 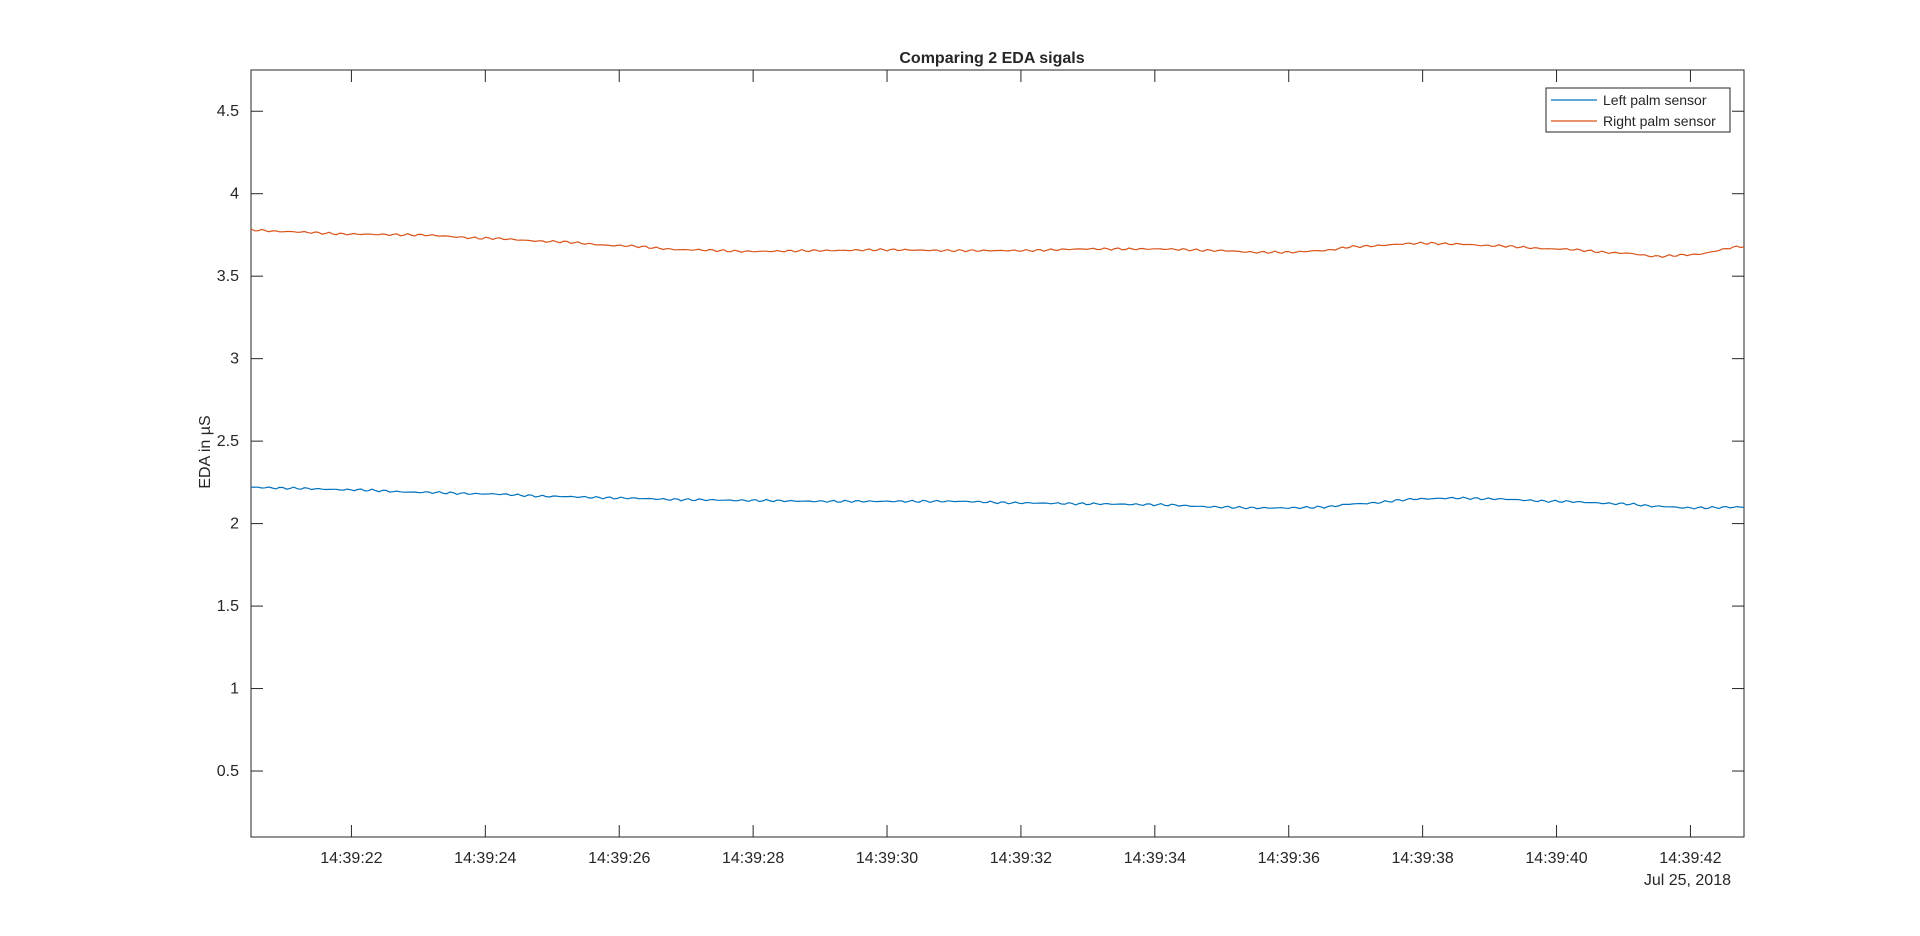 I want to click on y-axis-label: EDA in µS, so click(x=205, y=451).